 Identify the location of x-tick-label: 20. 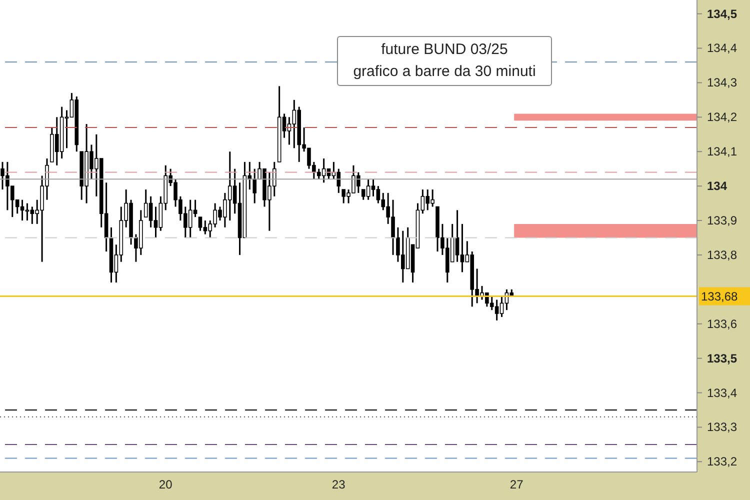
(165, 485).